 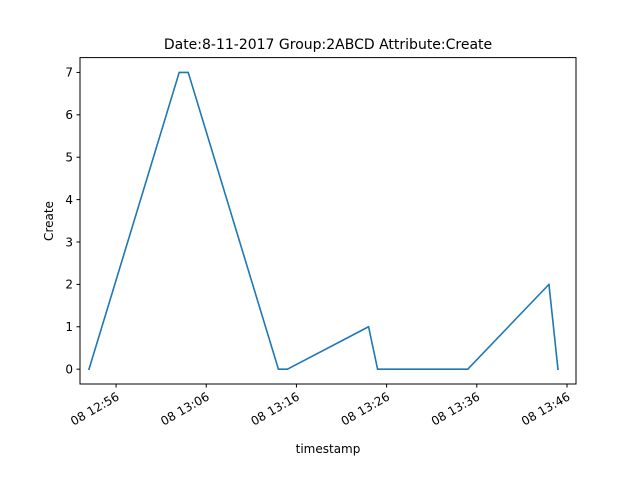 What do you see at coordinates (69, 200) in the screenshot?
I see `y-tick-label: 4` at bounding box center [69, 200].